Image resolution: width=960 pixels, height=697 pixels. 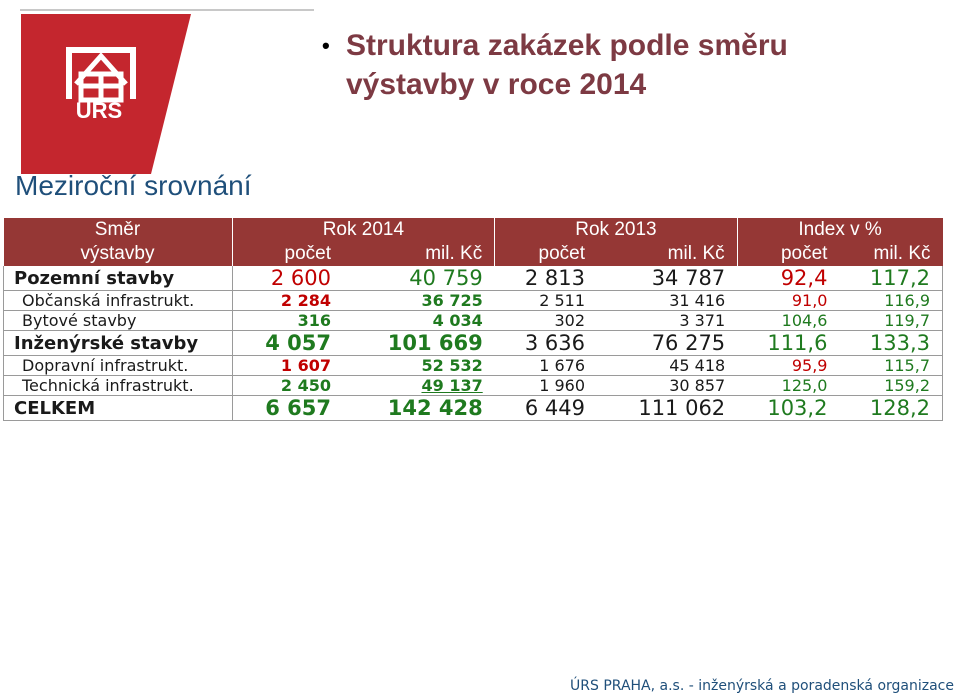 What do you see at coordinates (667, 278) in the screenshot?
I see `cell-value: 34 787` at bounding box center [667, 278].